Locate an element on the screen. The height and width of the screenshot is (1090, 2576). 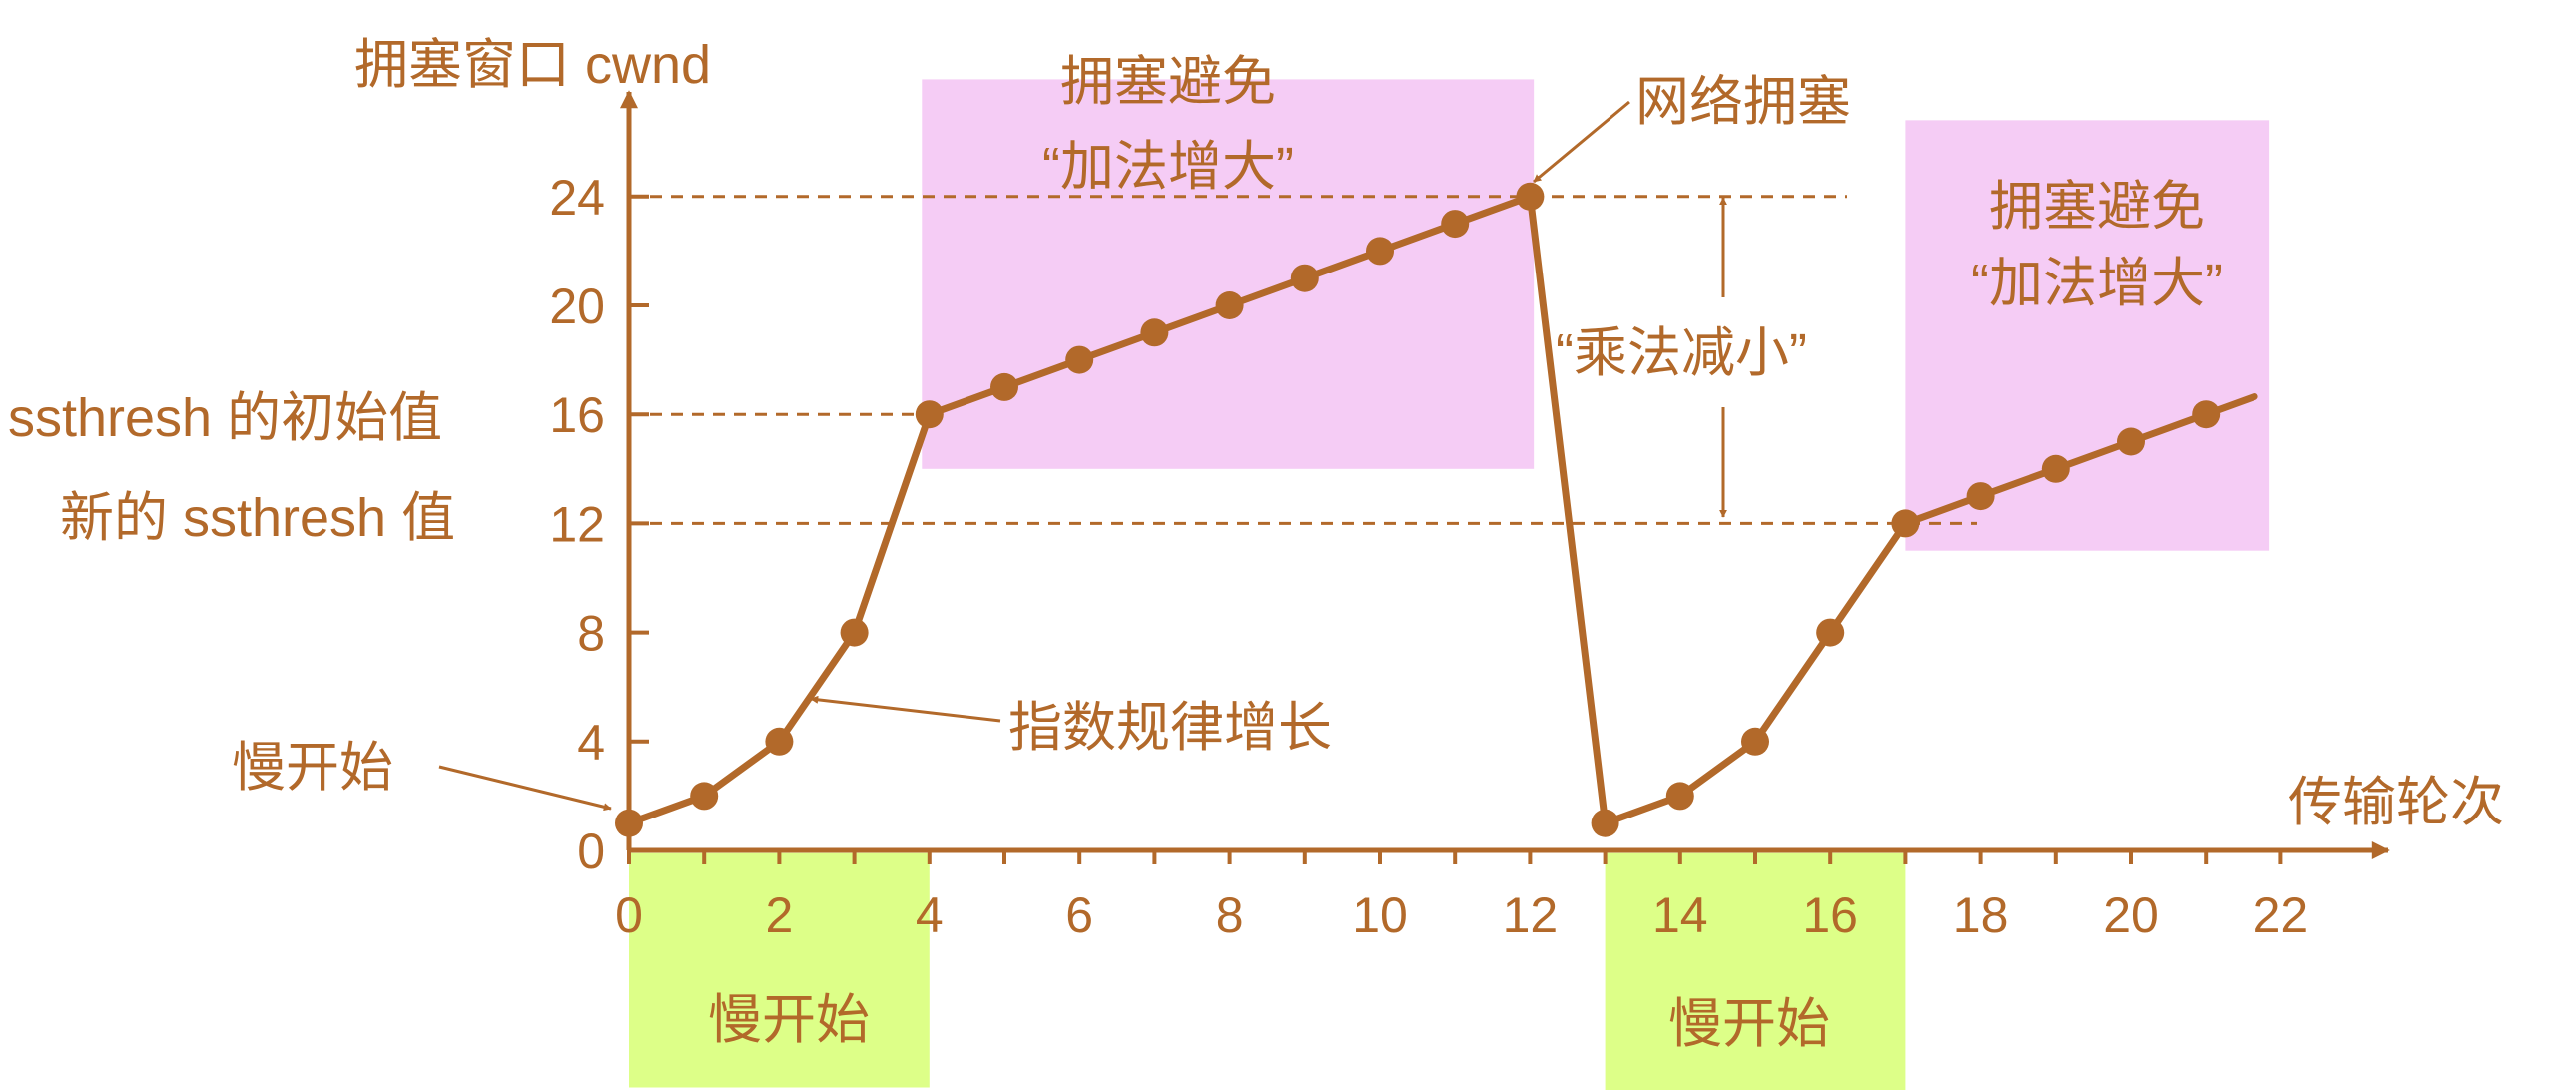
x-tick-label: 14 is located at coordinates (1680, 915).